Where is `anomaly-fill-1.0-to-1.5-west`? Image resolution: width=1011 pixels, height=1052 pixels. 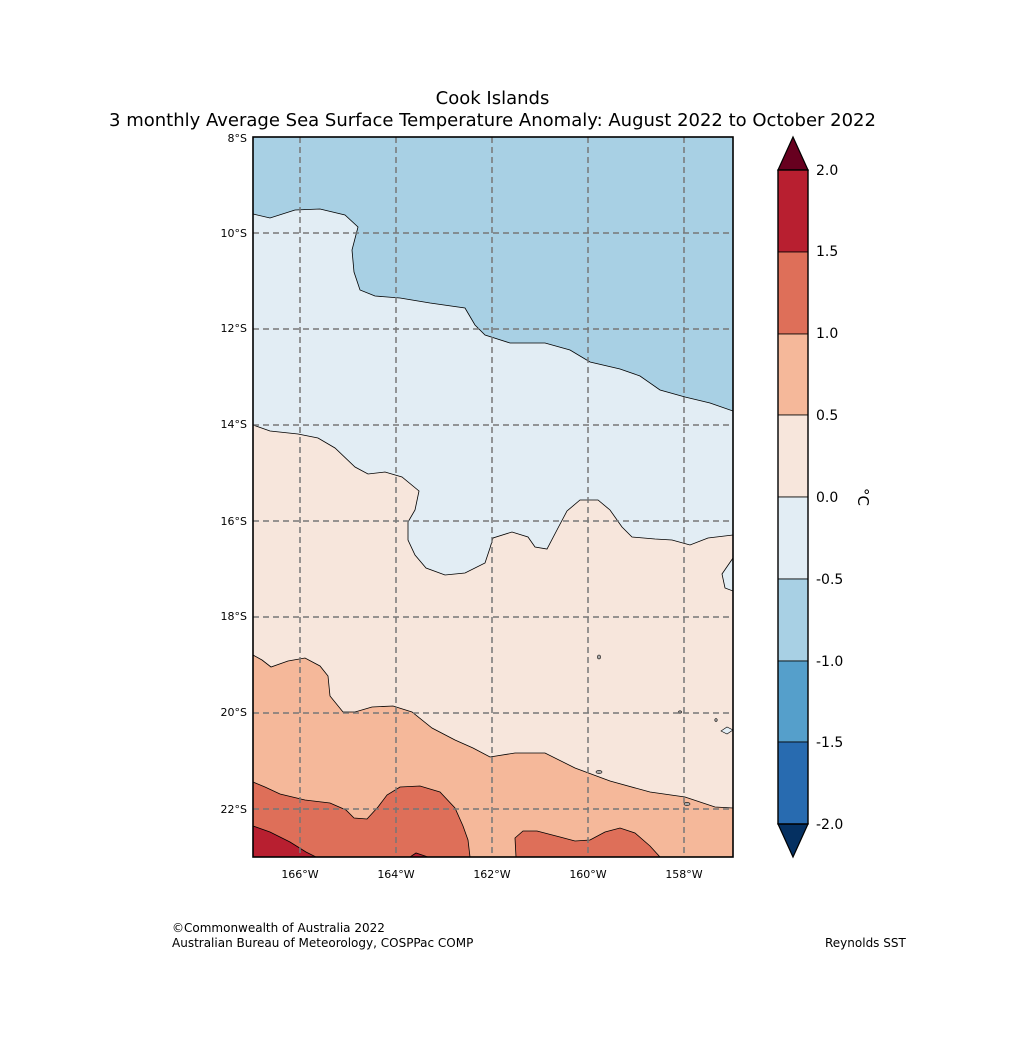 anomaly-fill-1.0-to-1.5-west is located at coordinates (362, 819).